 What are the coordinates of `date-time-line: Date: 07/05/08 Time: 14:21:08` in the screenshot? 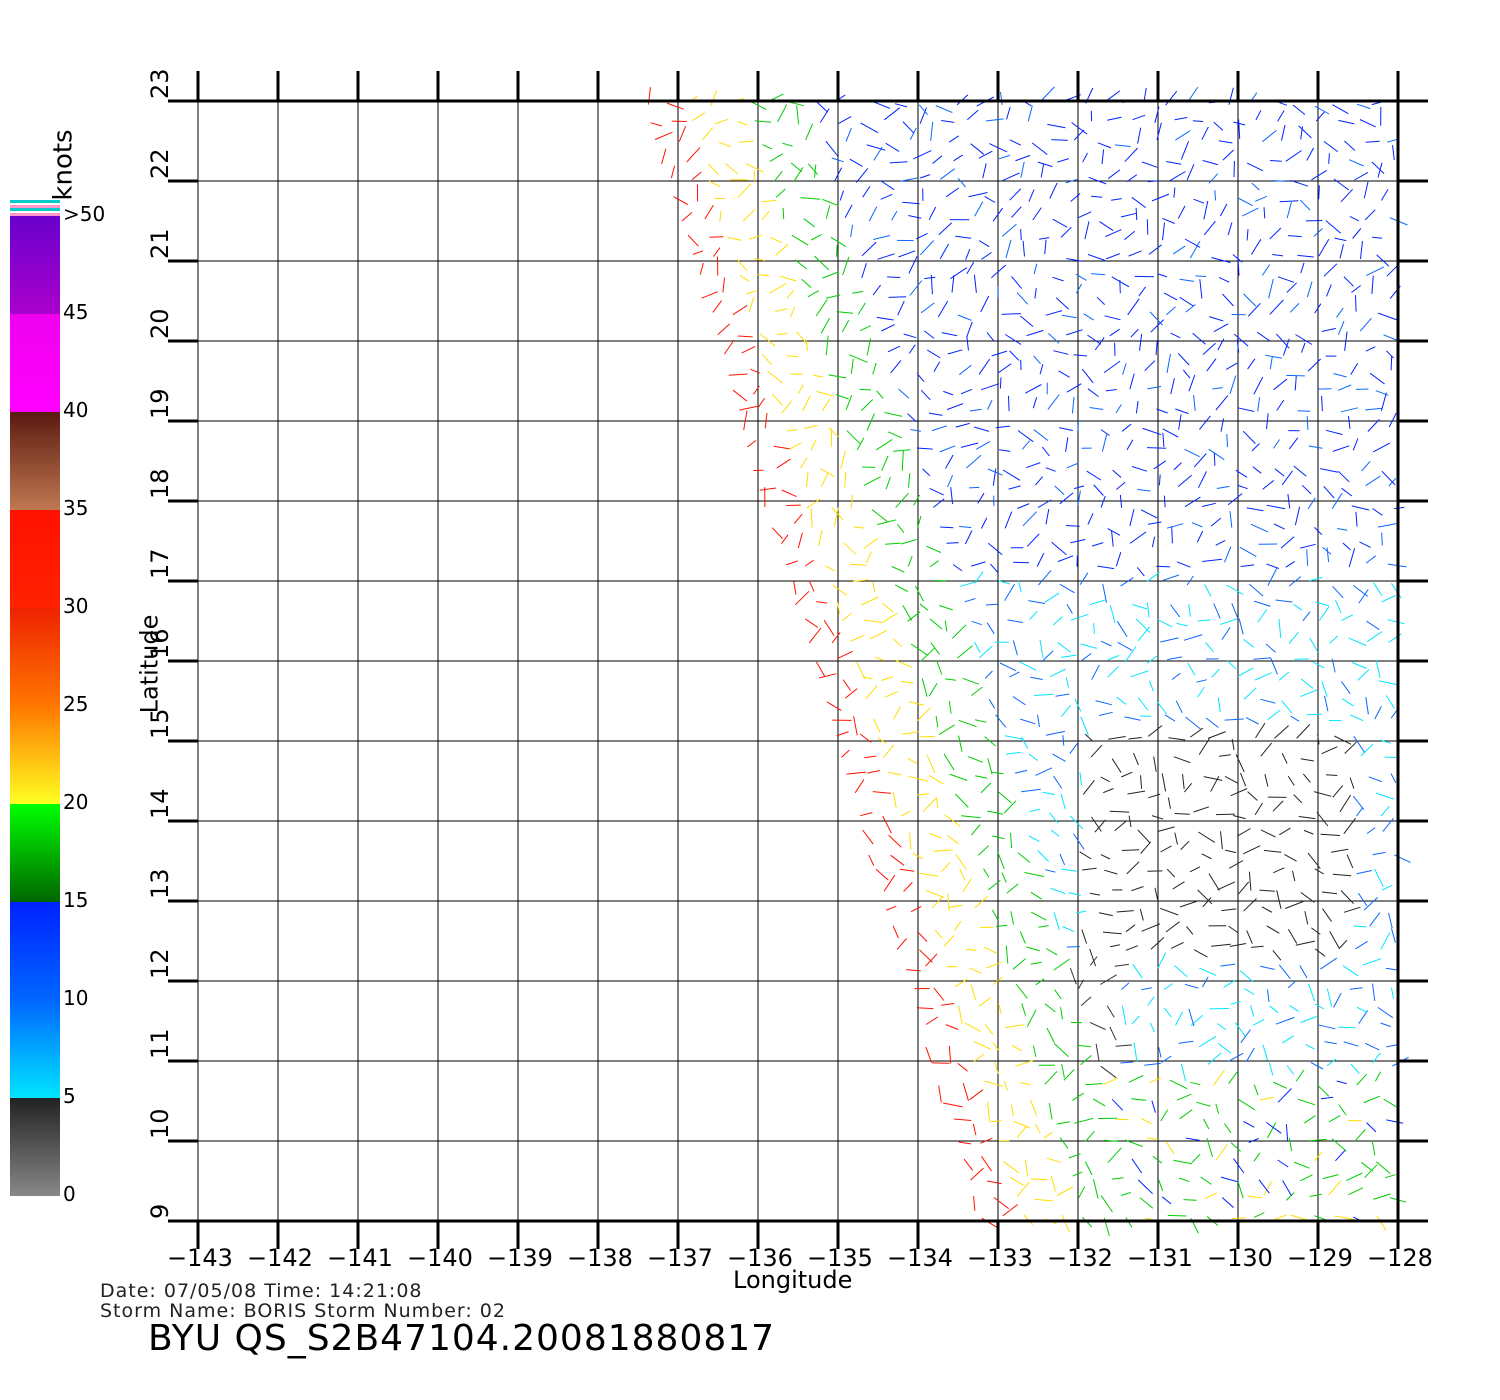 It's located at (261, 1291).